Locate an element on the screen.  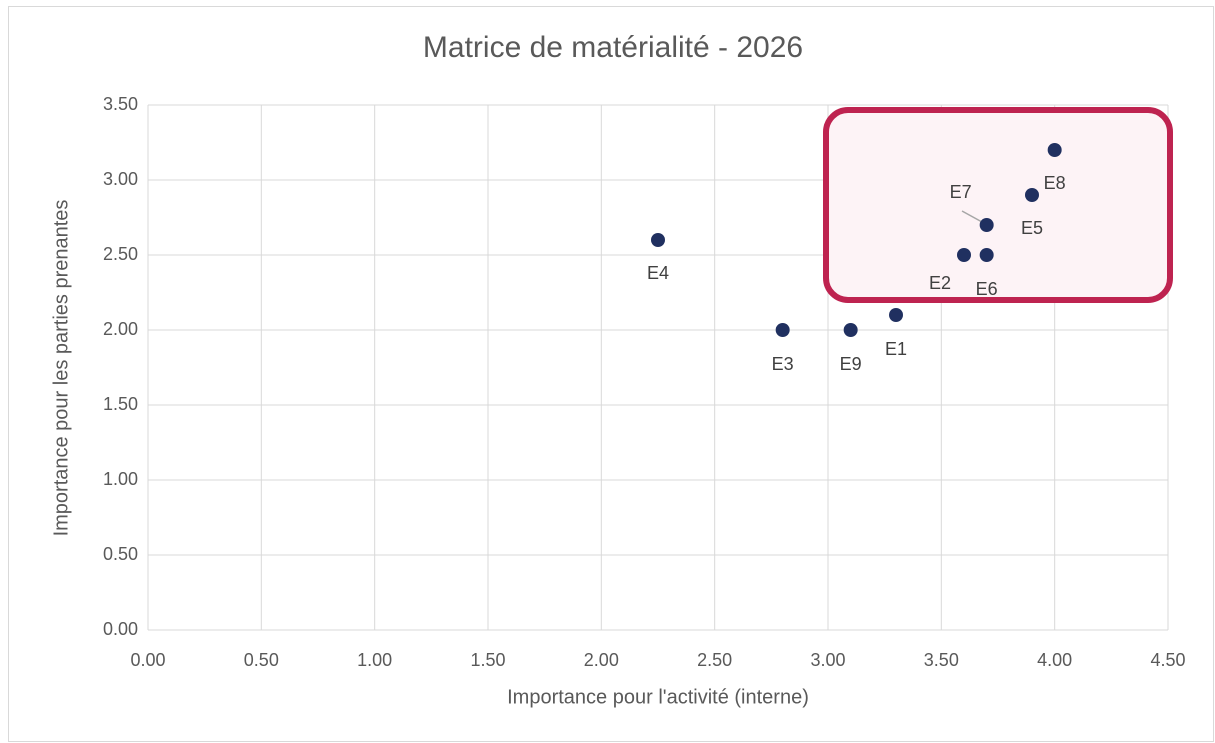
chart-title: Matrice de matérialité - 2026 is located at coordinates (613, 47).